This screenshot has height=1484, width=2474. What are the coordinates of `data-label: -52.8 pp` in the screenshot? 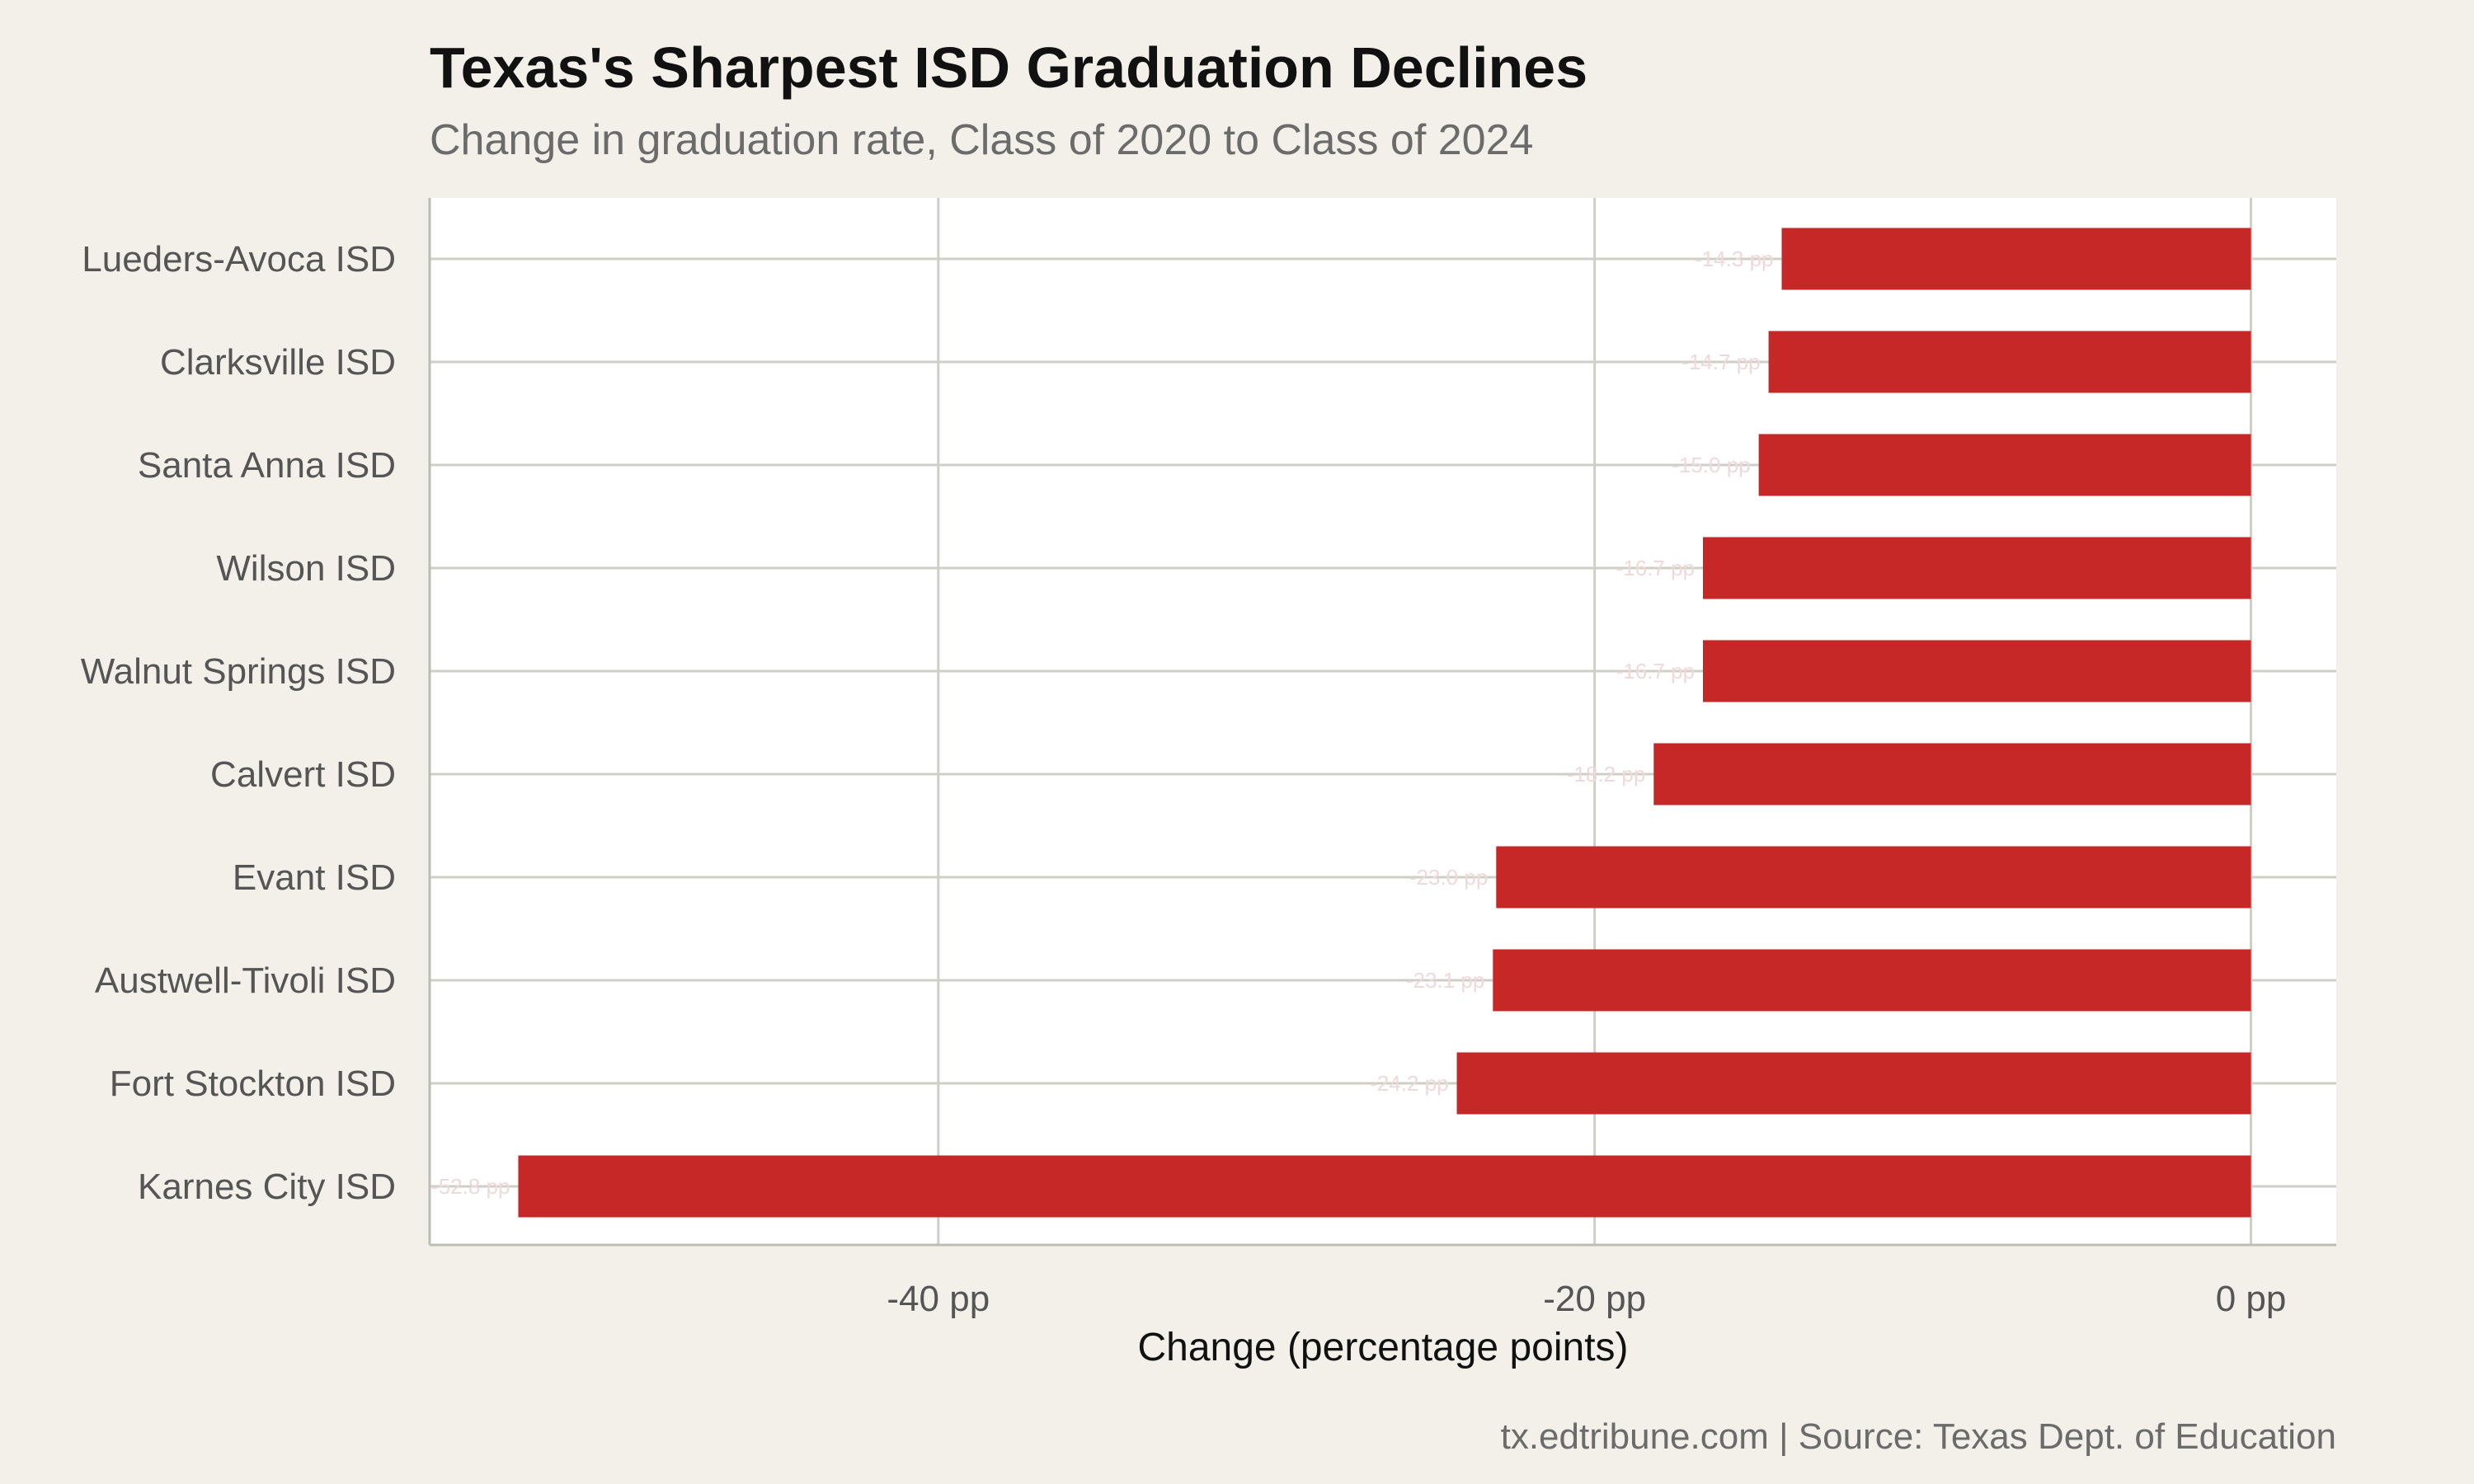 It's located at (470, 1186).